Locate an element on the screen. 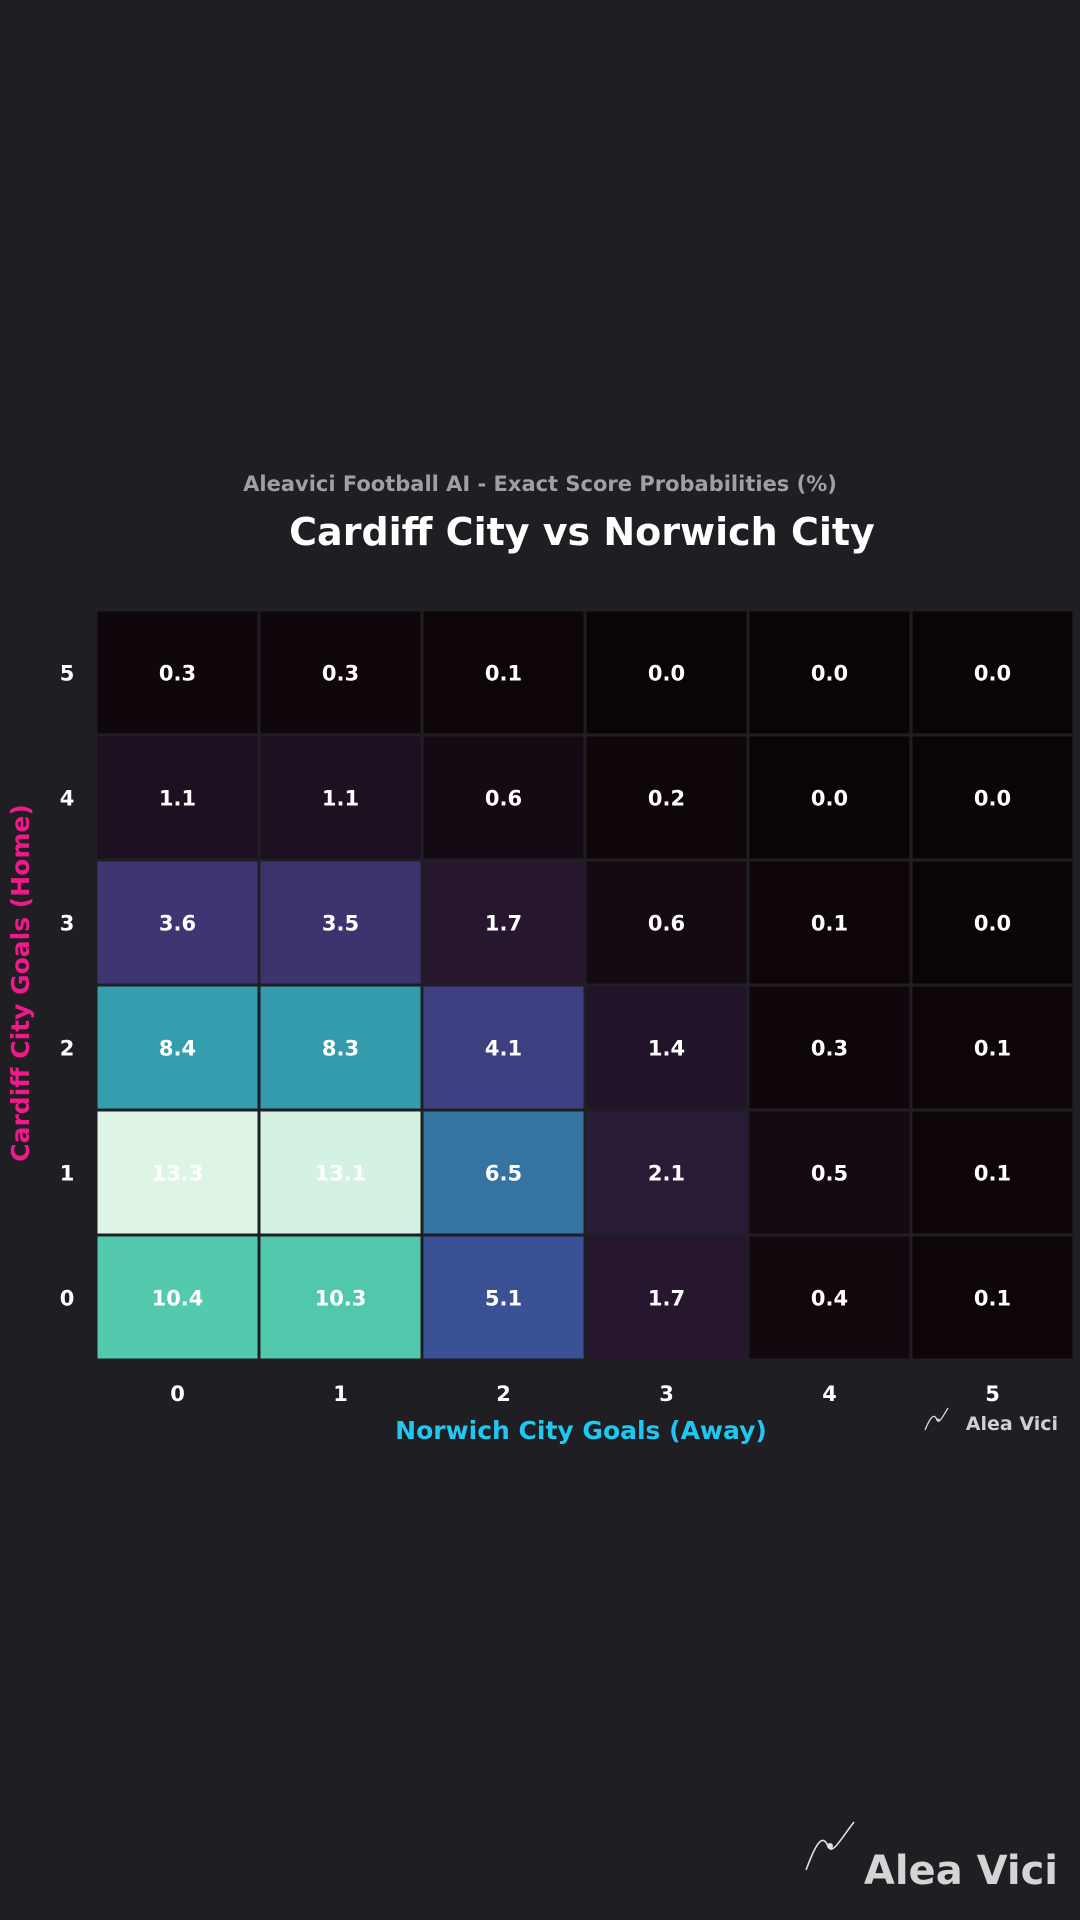 The width and height of the screenshot is (1080, 1920). cell-value-label: 0.4 is located at coordinates (829, 1299).